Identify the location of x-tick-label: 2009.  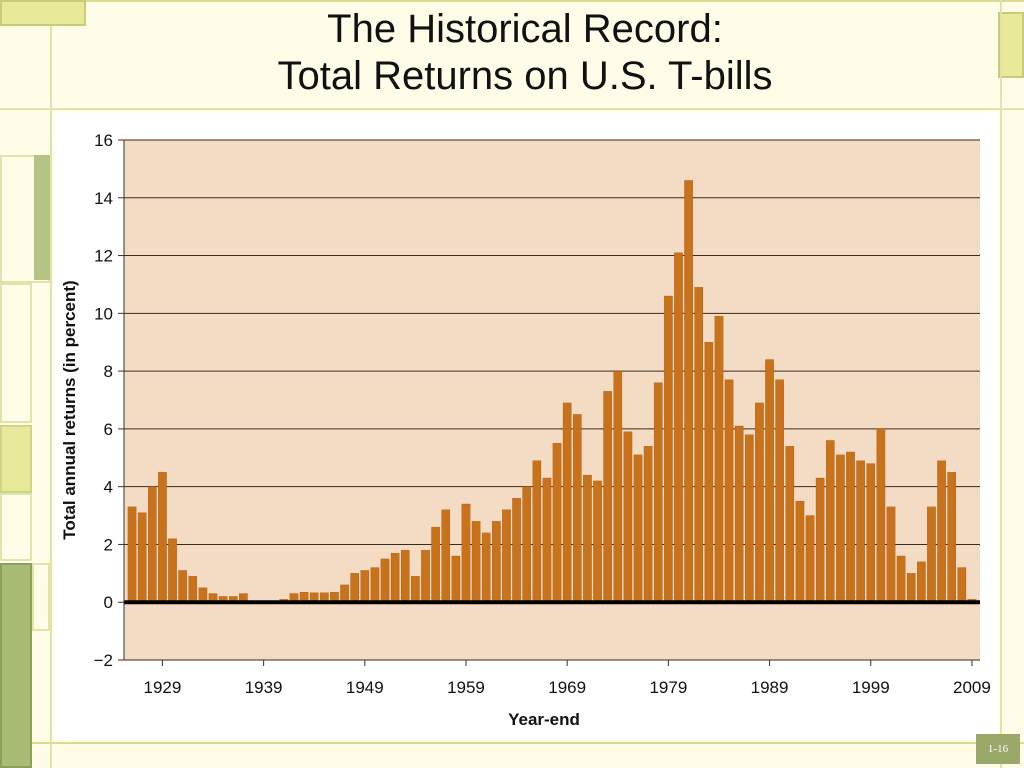
(972, 687).